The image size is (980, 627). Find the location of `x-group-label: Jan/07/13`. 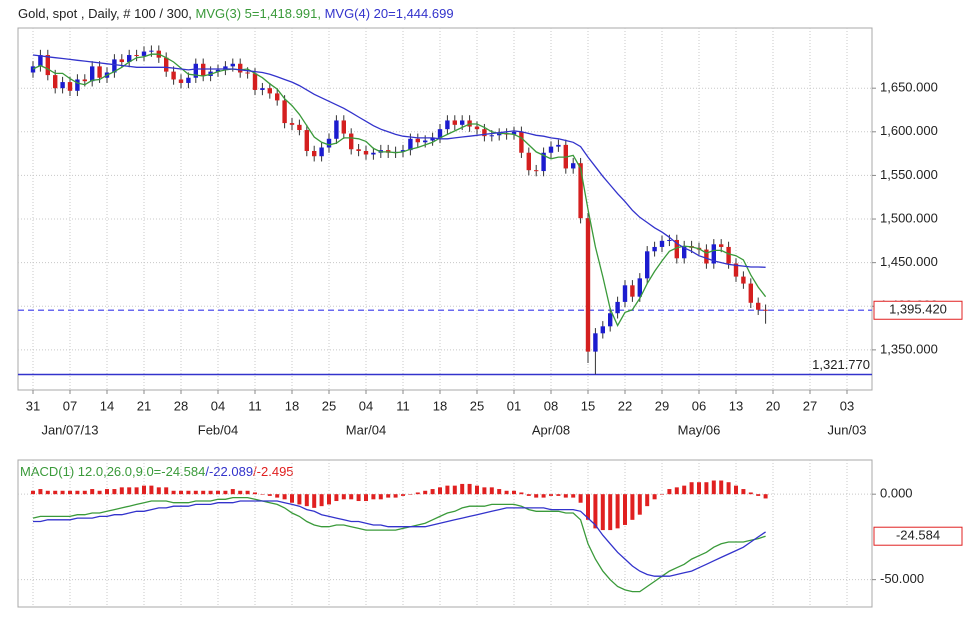

x-group-label: Jan/07/13 is located at coordinates (69, 429).